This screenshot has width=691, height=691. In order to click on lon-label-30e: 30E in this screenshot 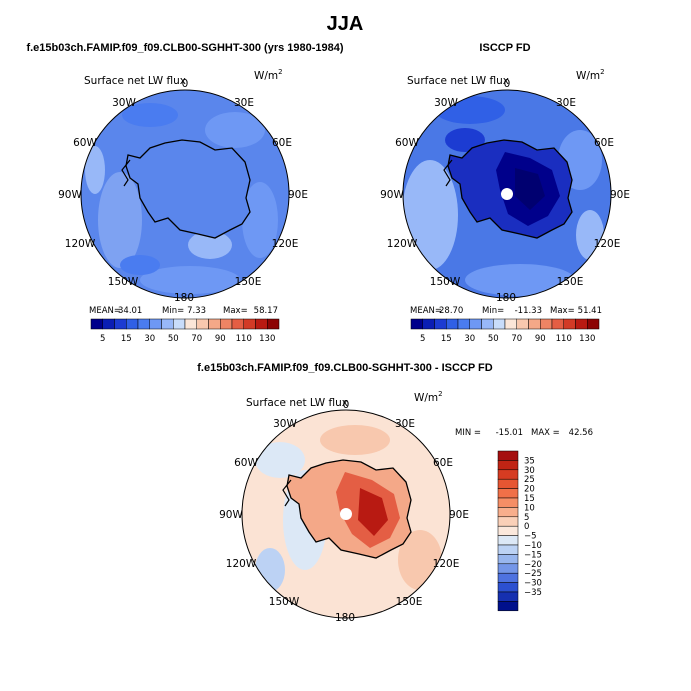, I will do `click(405, 424)`.